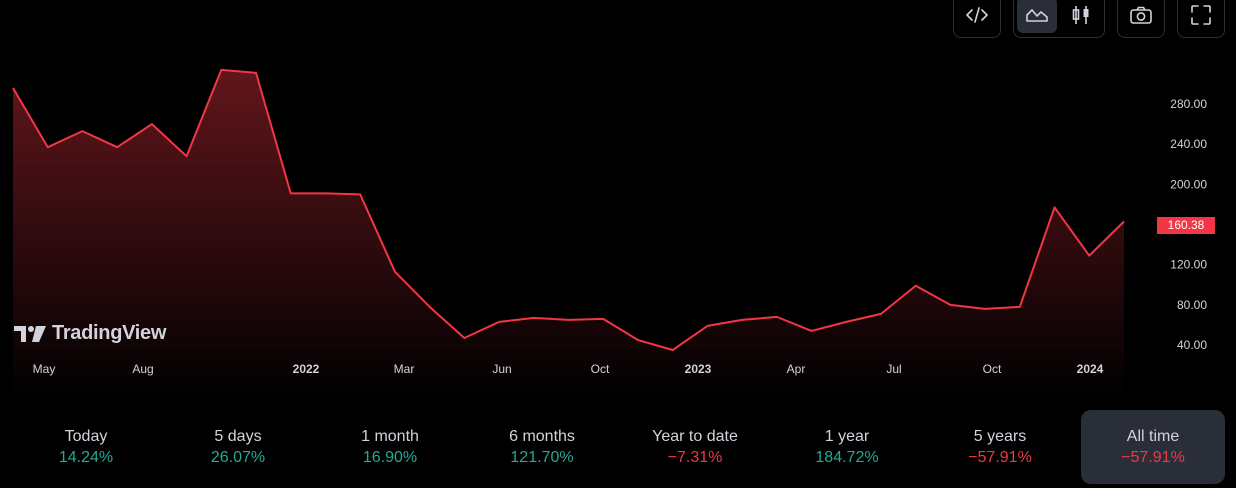 This screenshot has width=1236, height=488. What do you see at coordinates (977, 16) in the screenshot?
I see `code-icon` at bounding box center [977, 16].